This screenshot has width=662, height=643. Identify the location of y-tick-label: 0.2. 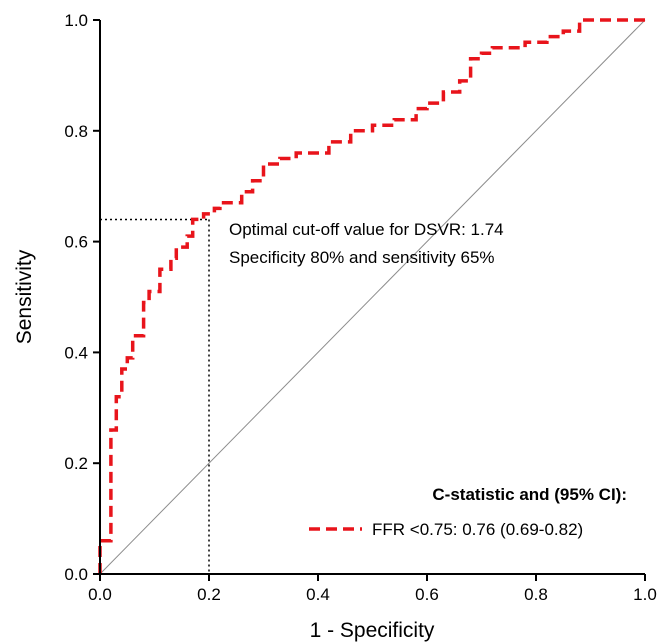
(76, 463).